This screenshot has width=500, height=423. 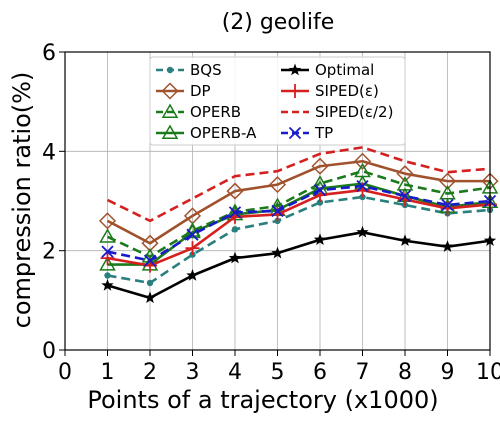 What do you see at coordinates (363, 372) in the screenshot?
I see `x-tick-label: 7` at bounding box center [363, 372].